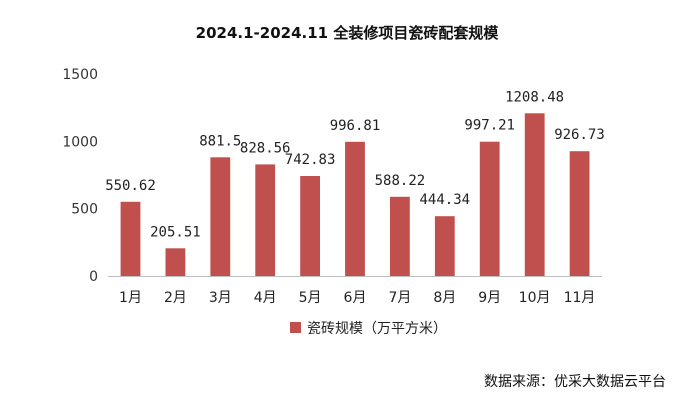 Image resolution: width=694 pixels, height=417 pixels. Describe the element at coordinates (80, 176) in the screenshot. I see `y-axis: 0 500 1000 1500` at that location.